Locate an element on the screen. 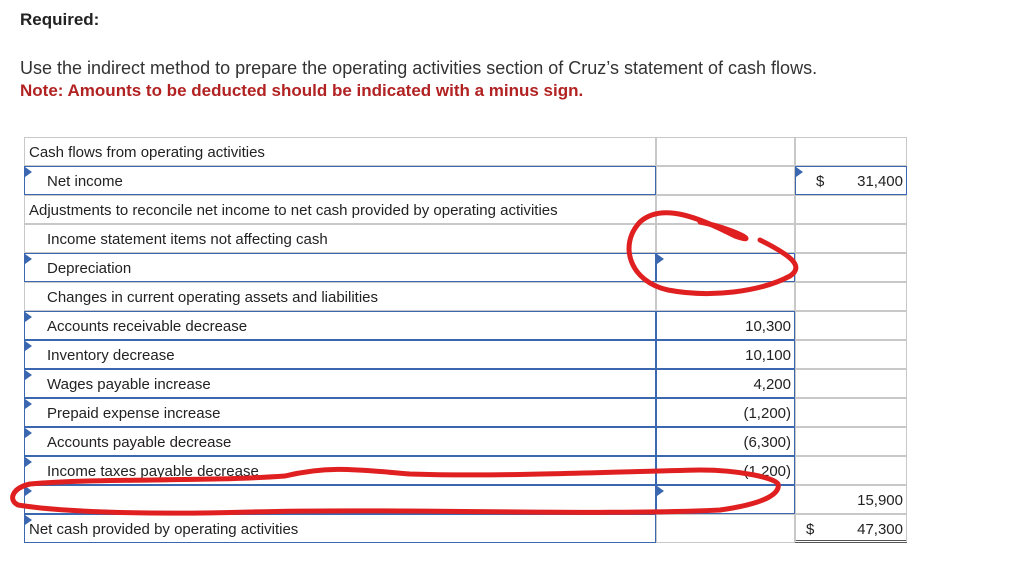  accounts-payable-label: Accounts payable decrease is located at coordinates (340, 441).